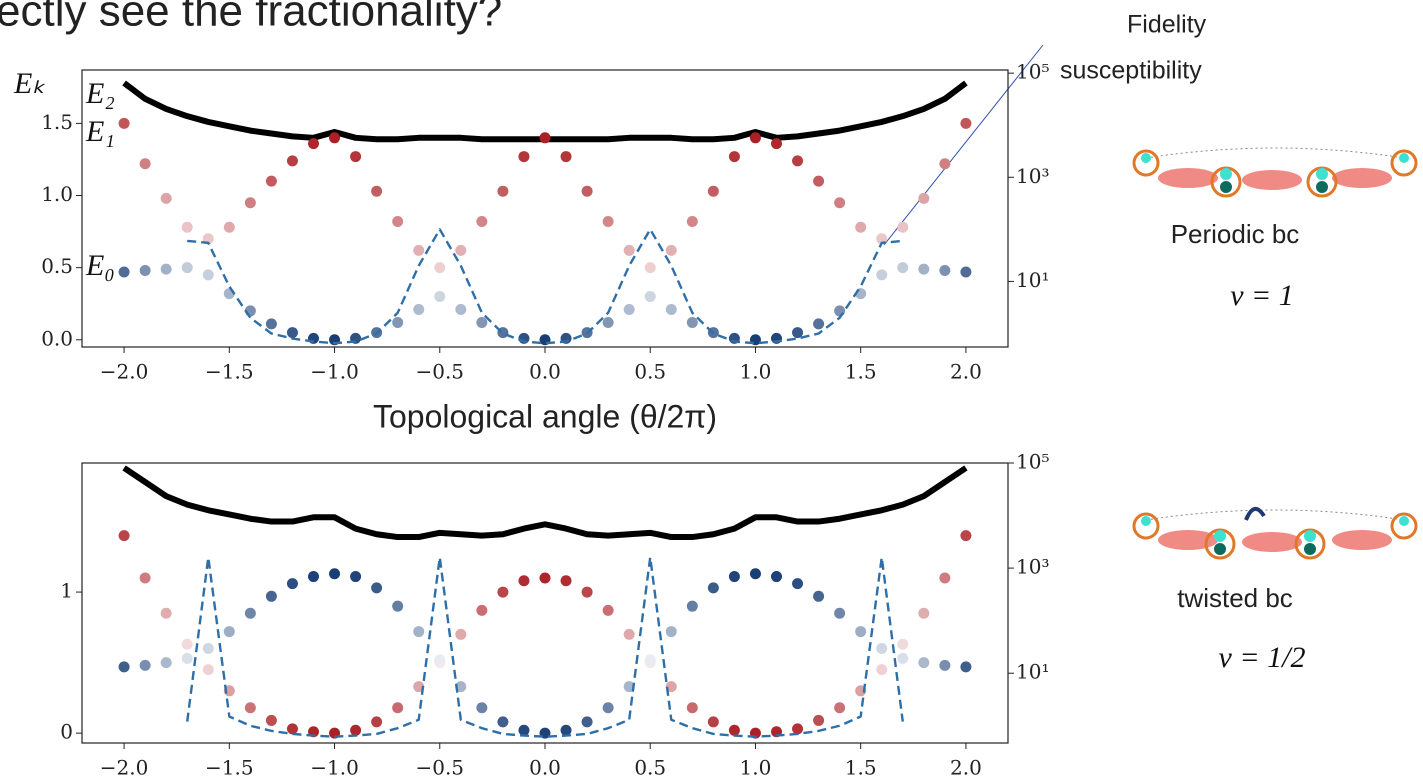  What do you see at coordinates (66, 591) in the screenshot?
I see `y-tick-label: 1` at bounding box center [66, 591].